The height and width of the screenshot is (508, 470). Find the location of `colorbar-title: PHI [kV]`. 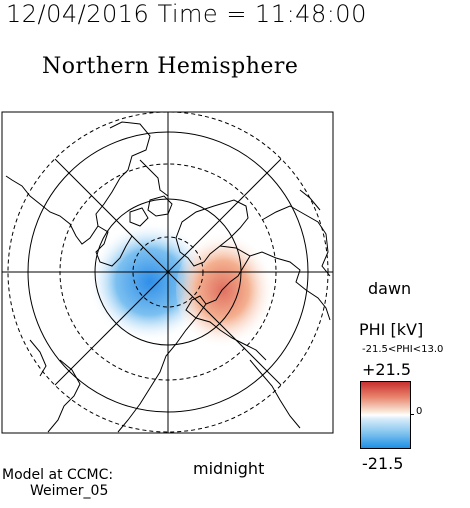

colorbar-title: PHI [kV] is located at coordinates (391, 329).